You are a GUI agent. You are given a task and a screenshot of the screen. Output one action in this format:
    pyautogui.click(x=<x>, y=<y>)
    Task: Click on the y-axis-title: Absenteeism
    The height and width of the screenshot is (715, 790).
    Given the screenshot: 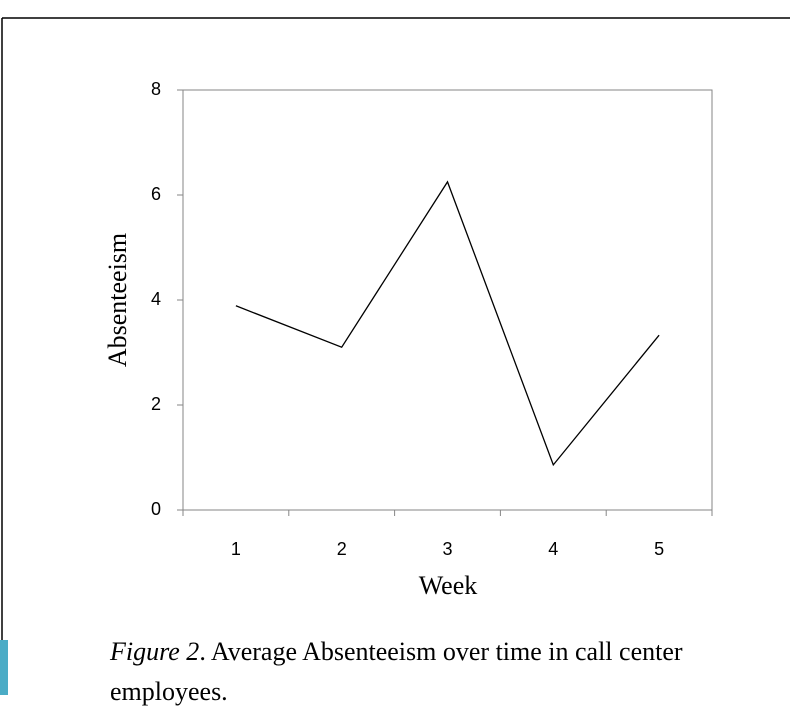 What is the action you would take?
    pyautogui.click(x=117, y=300)
    